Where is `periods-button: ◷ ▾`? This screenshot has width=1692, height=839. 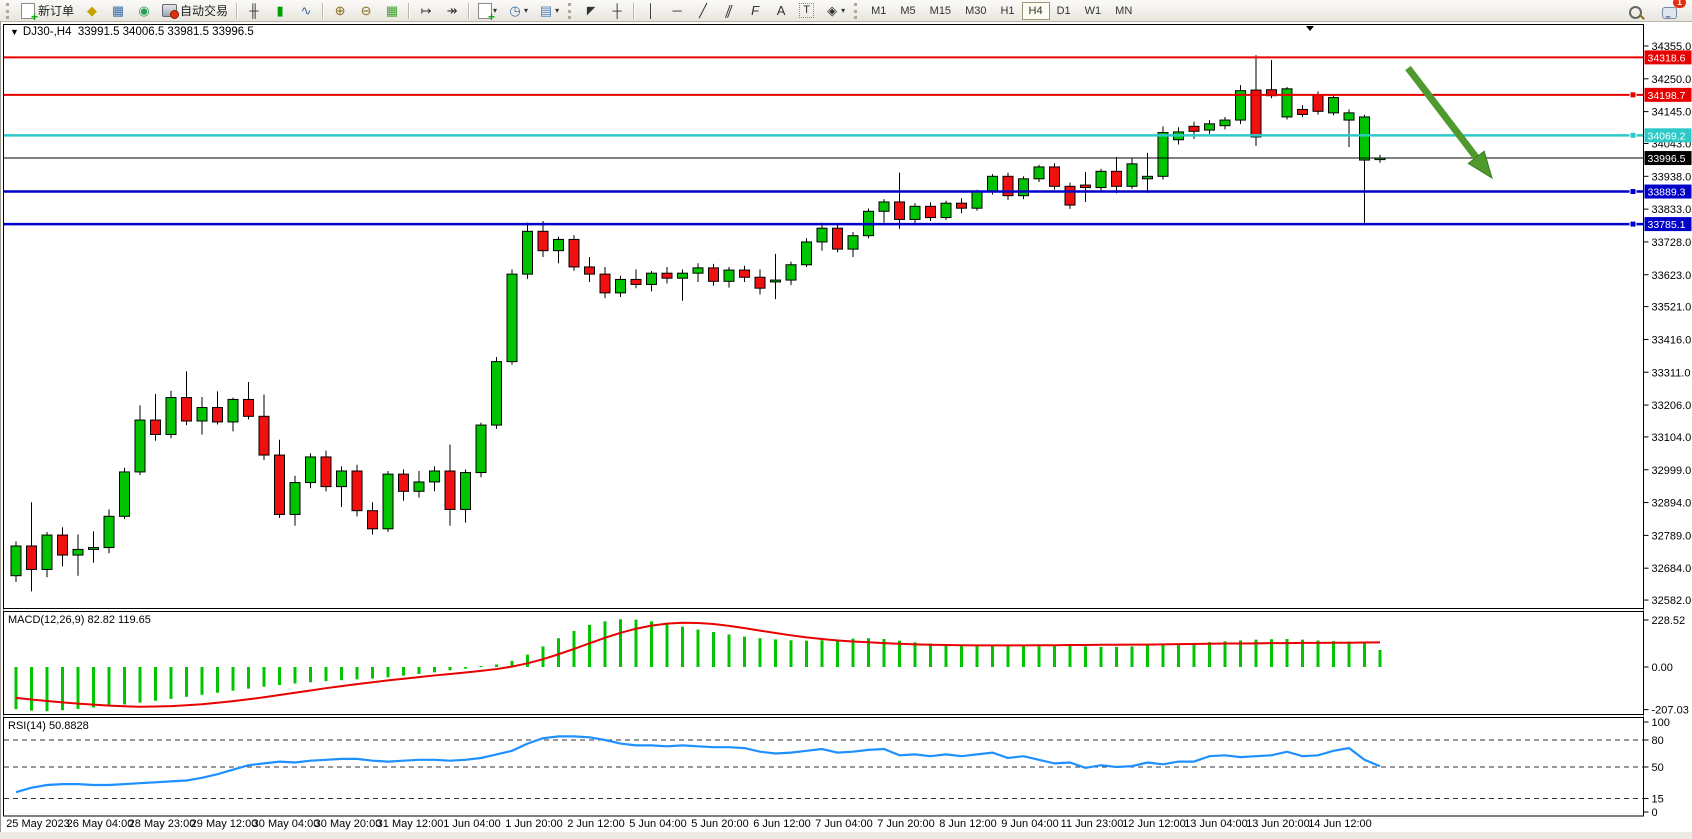 periods-button: ◷ ▾ is located at coordinates (517, 10).